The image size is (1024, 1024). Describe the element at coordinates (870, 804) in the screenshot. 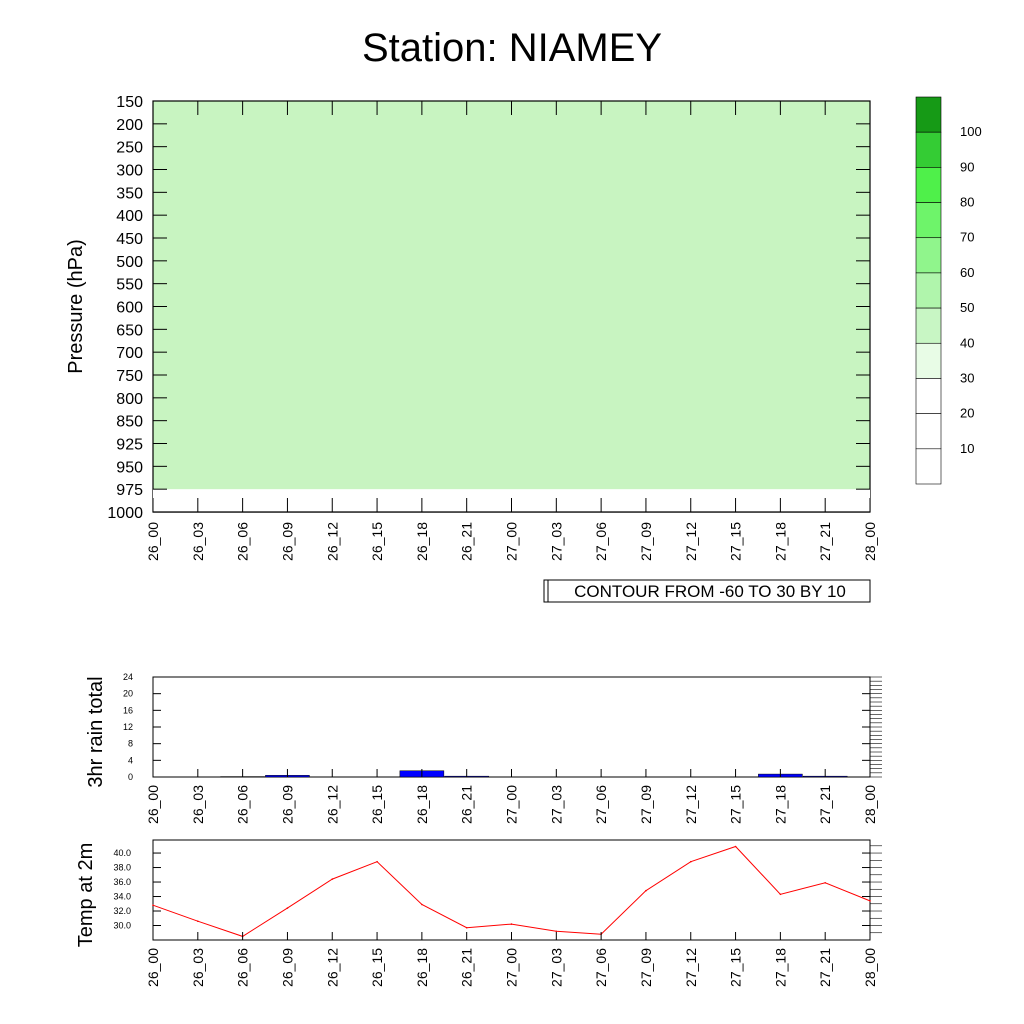

I see `rain-x-tick-label-16: 28_00` at that location.